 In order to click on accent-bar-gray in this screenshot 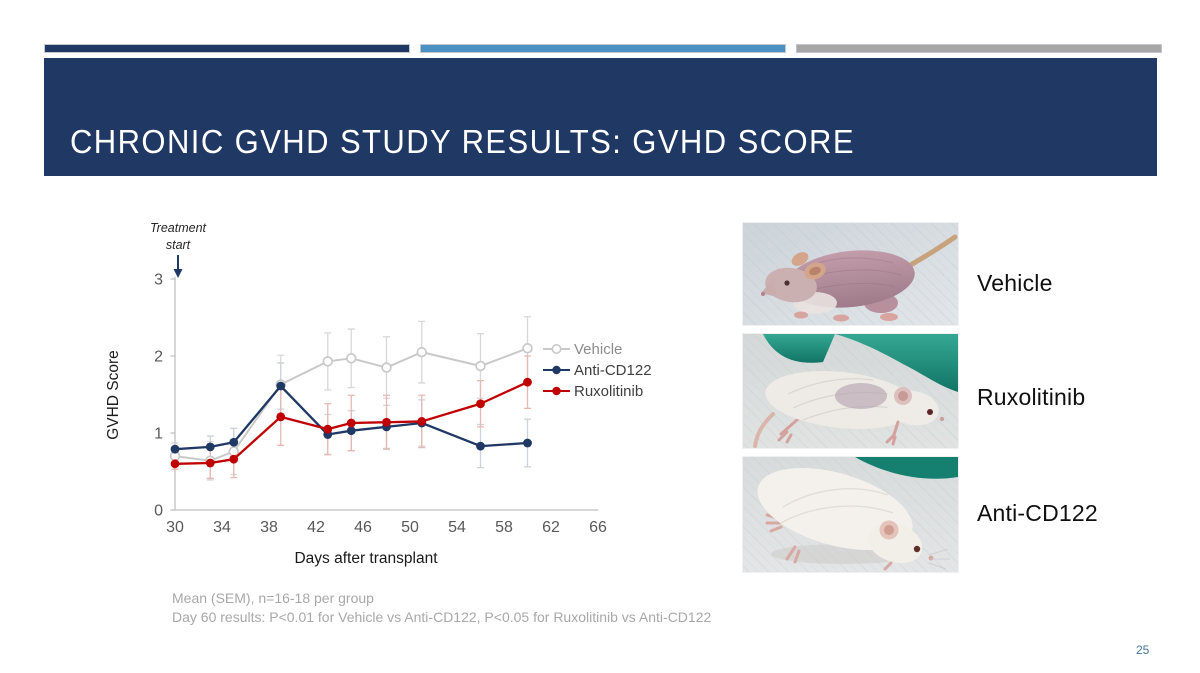, I will do `click(979, 48)`.